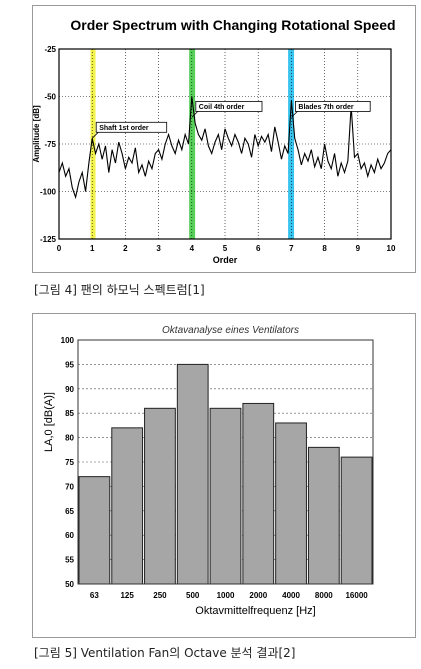 The width and height of the screenshot is (421, 669). Describe the element at coordinates (258, 595) in the screenshot. I see `x-tick-label: 2000` at that location.